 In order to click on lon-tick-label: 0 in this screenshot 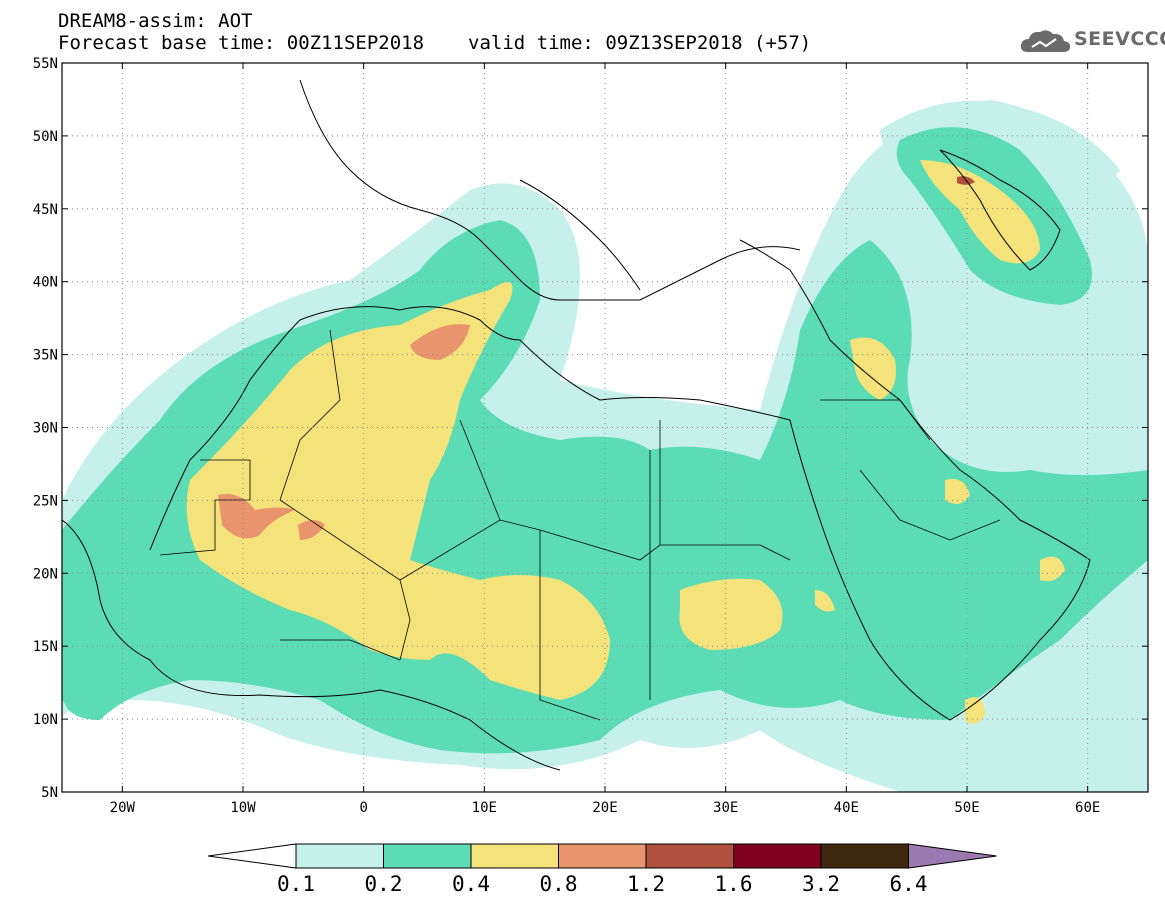, I will do `click(363, 808)`.